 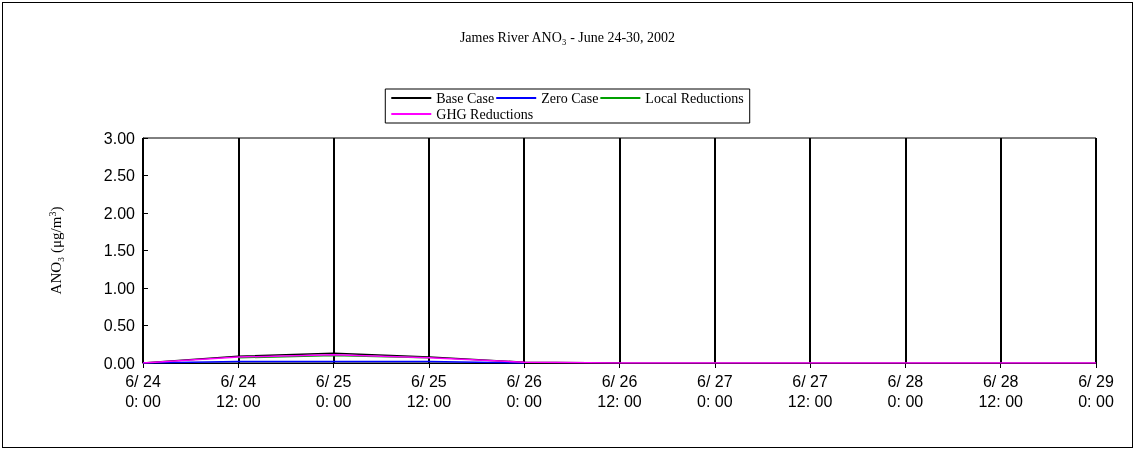 I want to click on y-tick-label: 2.50, so click(x=119, y=175).